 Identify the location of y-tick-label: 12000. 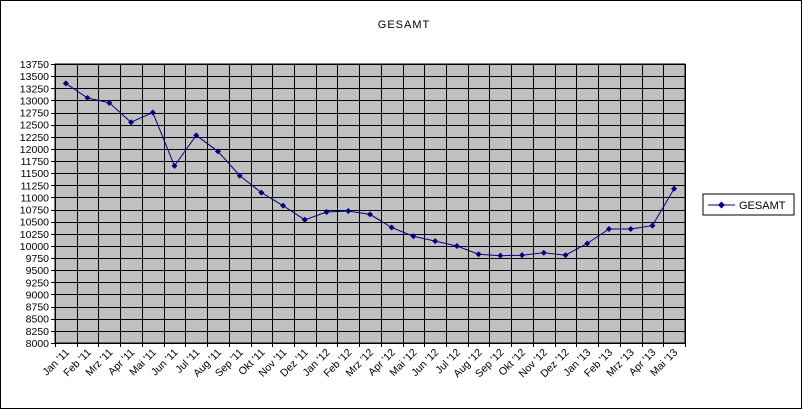
(34, 150).